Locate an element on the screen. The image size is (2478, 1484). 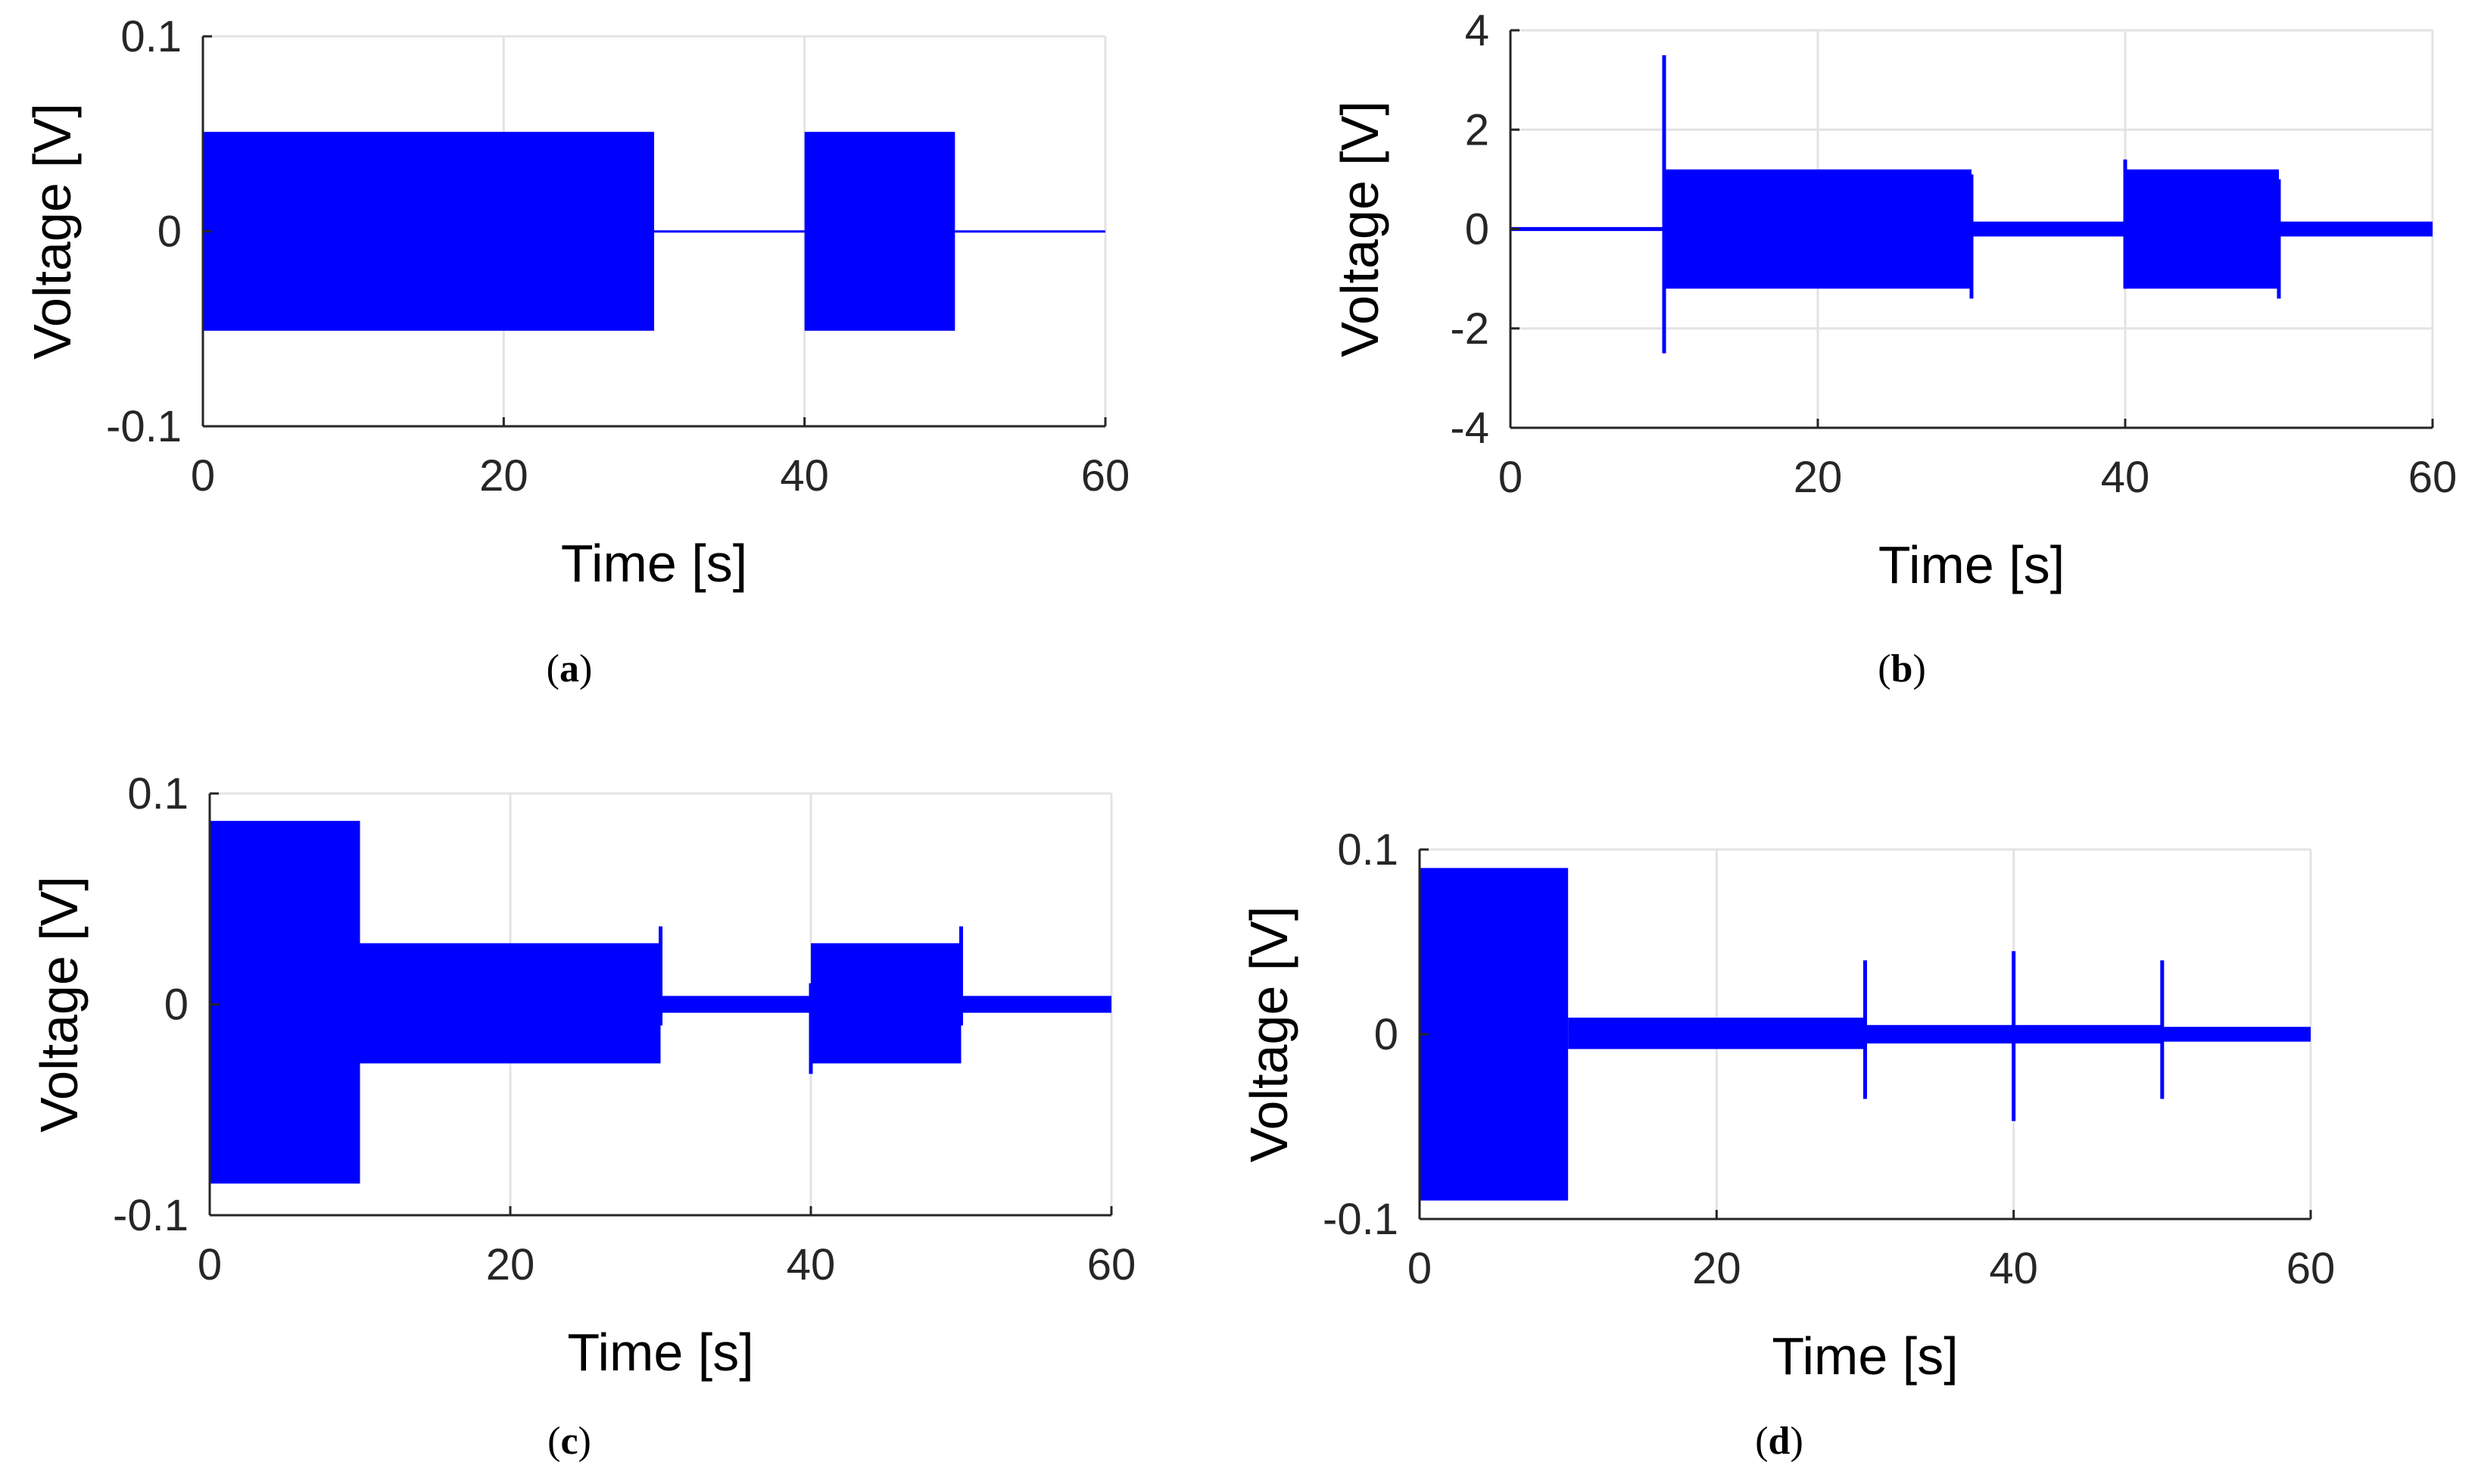
panel-caption: (a) is located at coordinates (570, 669).